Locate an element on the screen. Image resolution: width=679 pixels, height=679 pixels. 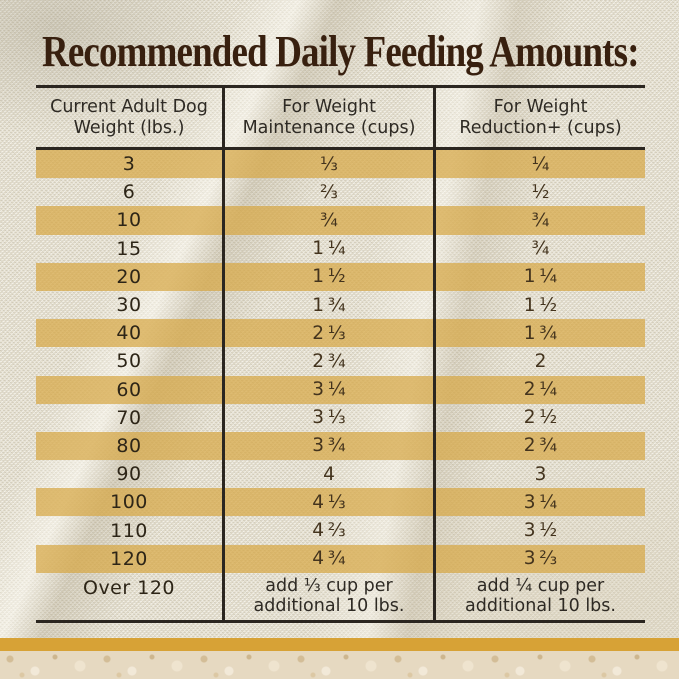
weight-cell: 40 is located at coordinates (129, 333).